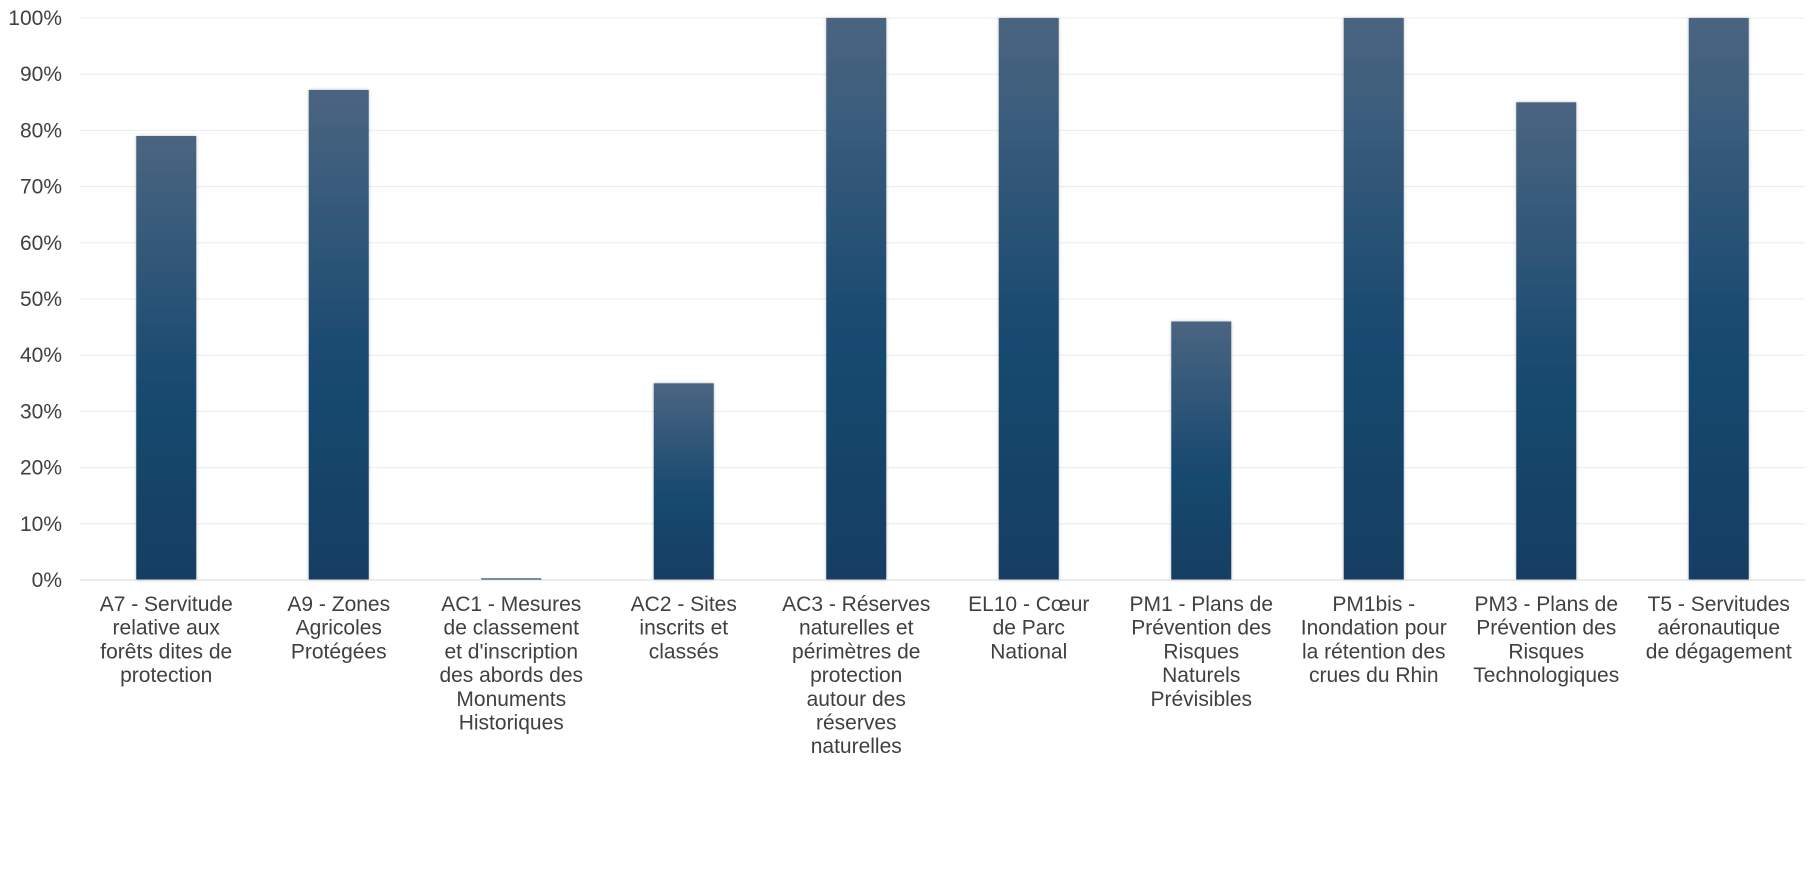  I want to click on y-tick-label: 100%, so click(35, 18).